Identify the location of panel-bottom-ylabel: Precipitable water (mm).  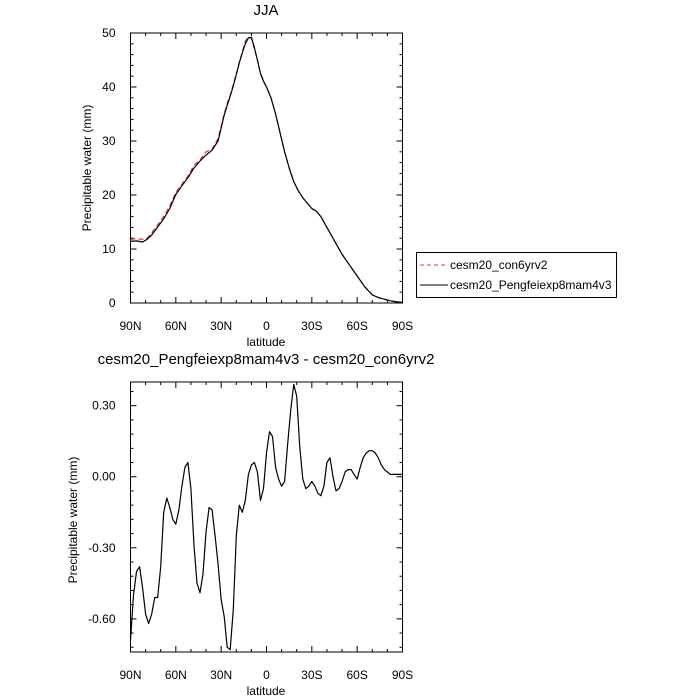
(73, 520).